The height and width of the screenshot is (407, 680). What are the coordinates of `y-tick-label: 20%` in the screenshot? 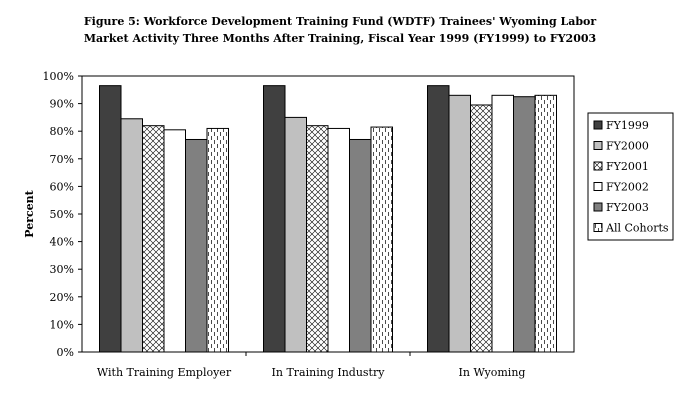 It's located at (62, 297).